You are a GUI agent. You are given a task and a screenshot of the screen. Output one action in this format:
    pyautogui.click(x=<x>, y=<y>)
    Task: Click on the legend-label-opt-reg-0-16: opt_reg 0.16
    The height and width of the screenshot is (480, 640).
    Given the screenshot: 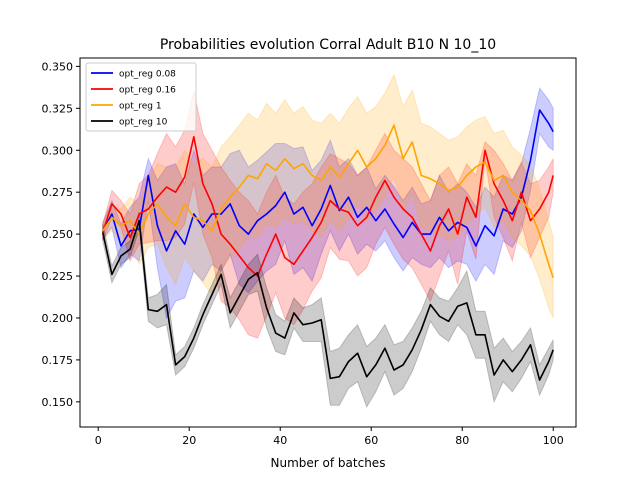 What is the action you would take?
    pyautogui.click(x=147, y=91)
    